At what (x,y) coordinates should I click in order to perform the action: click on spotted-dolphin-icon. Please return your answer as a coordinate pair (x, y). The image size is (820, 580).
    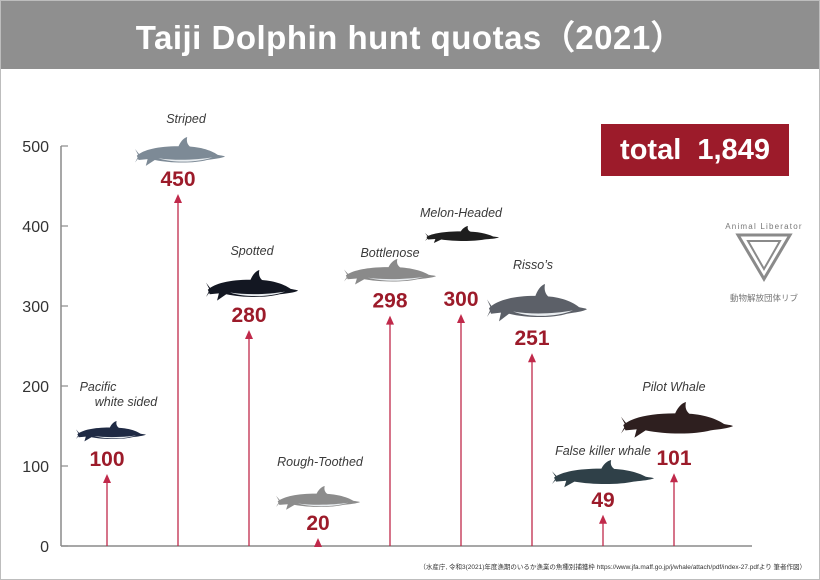
    Looking at the image, I should click on (252, 285).